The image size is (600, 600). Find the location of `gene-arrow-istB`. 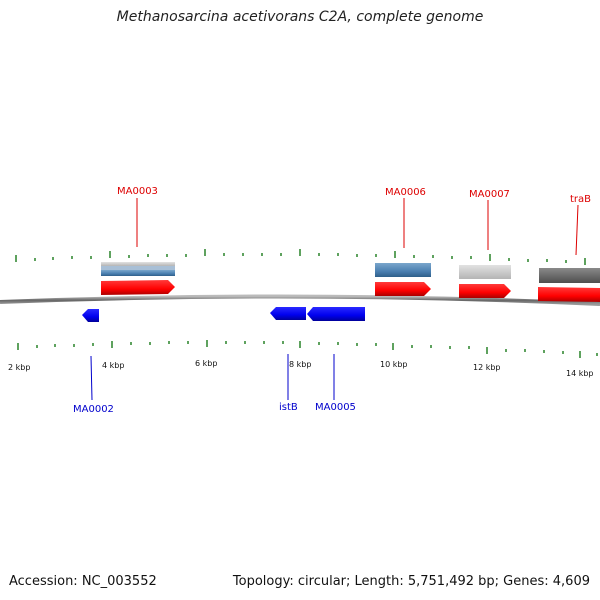

gene-arrow-istB is located at coordinates (288, 313).